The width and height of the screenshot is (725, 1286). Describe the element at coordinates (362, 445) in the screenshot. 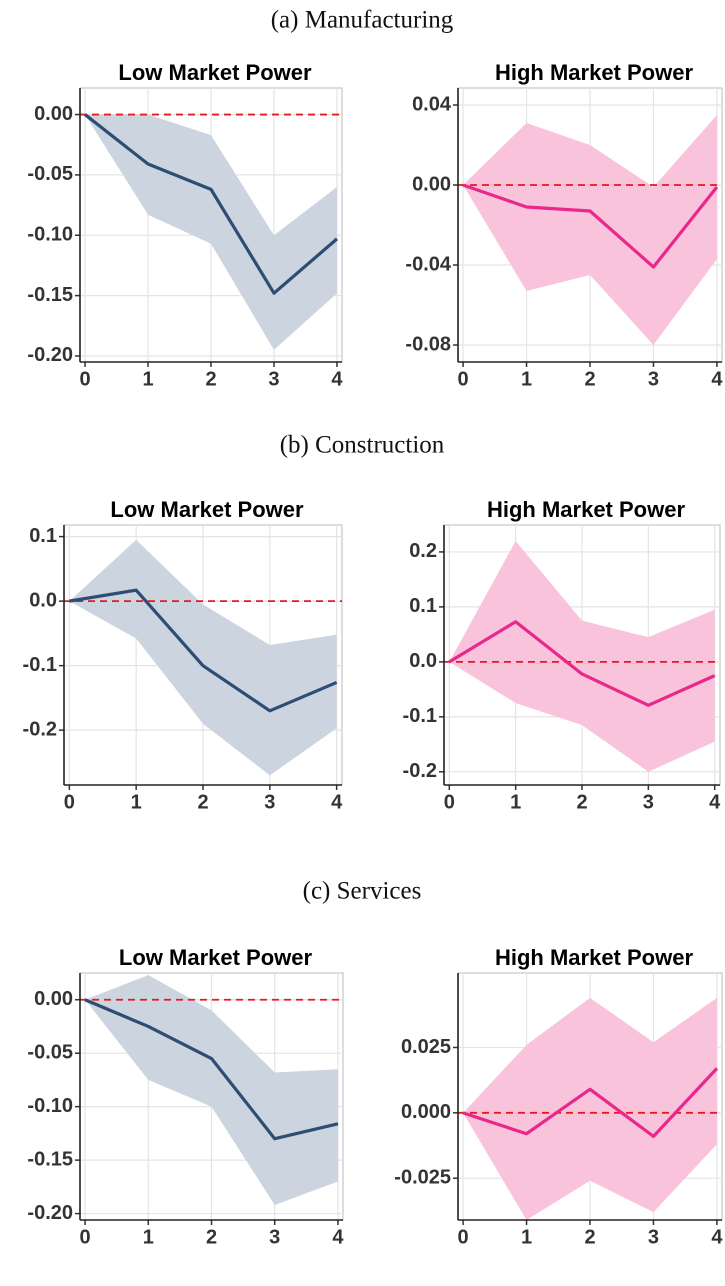

I see `section-title: (b) Construction` at that location.